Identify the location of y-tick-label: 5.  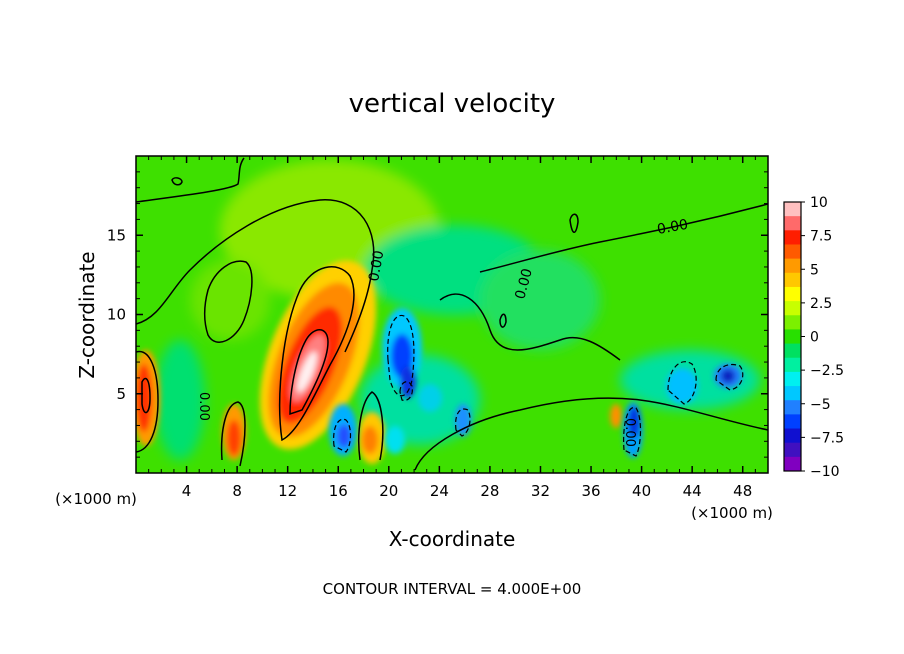
(121, 394).